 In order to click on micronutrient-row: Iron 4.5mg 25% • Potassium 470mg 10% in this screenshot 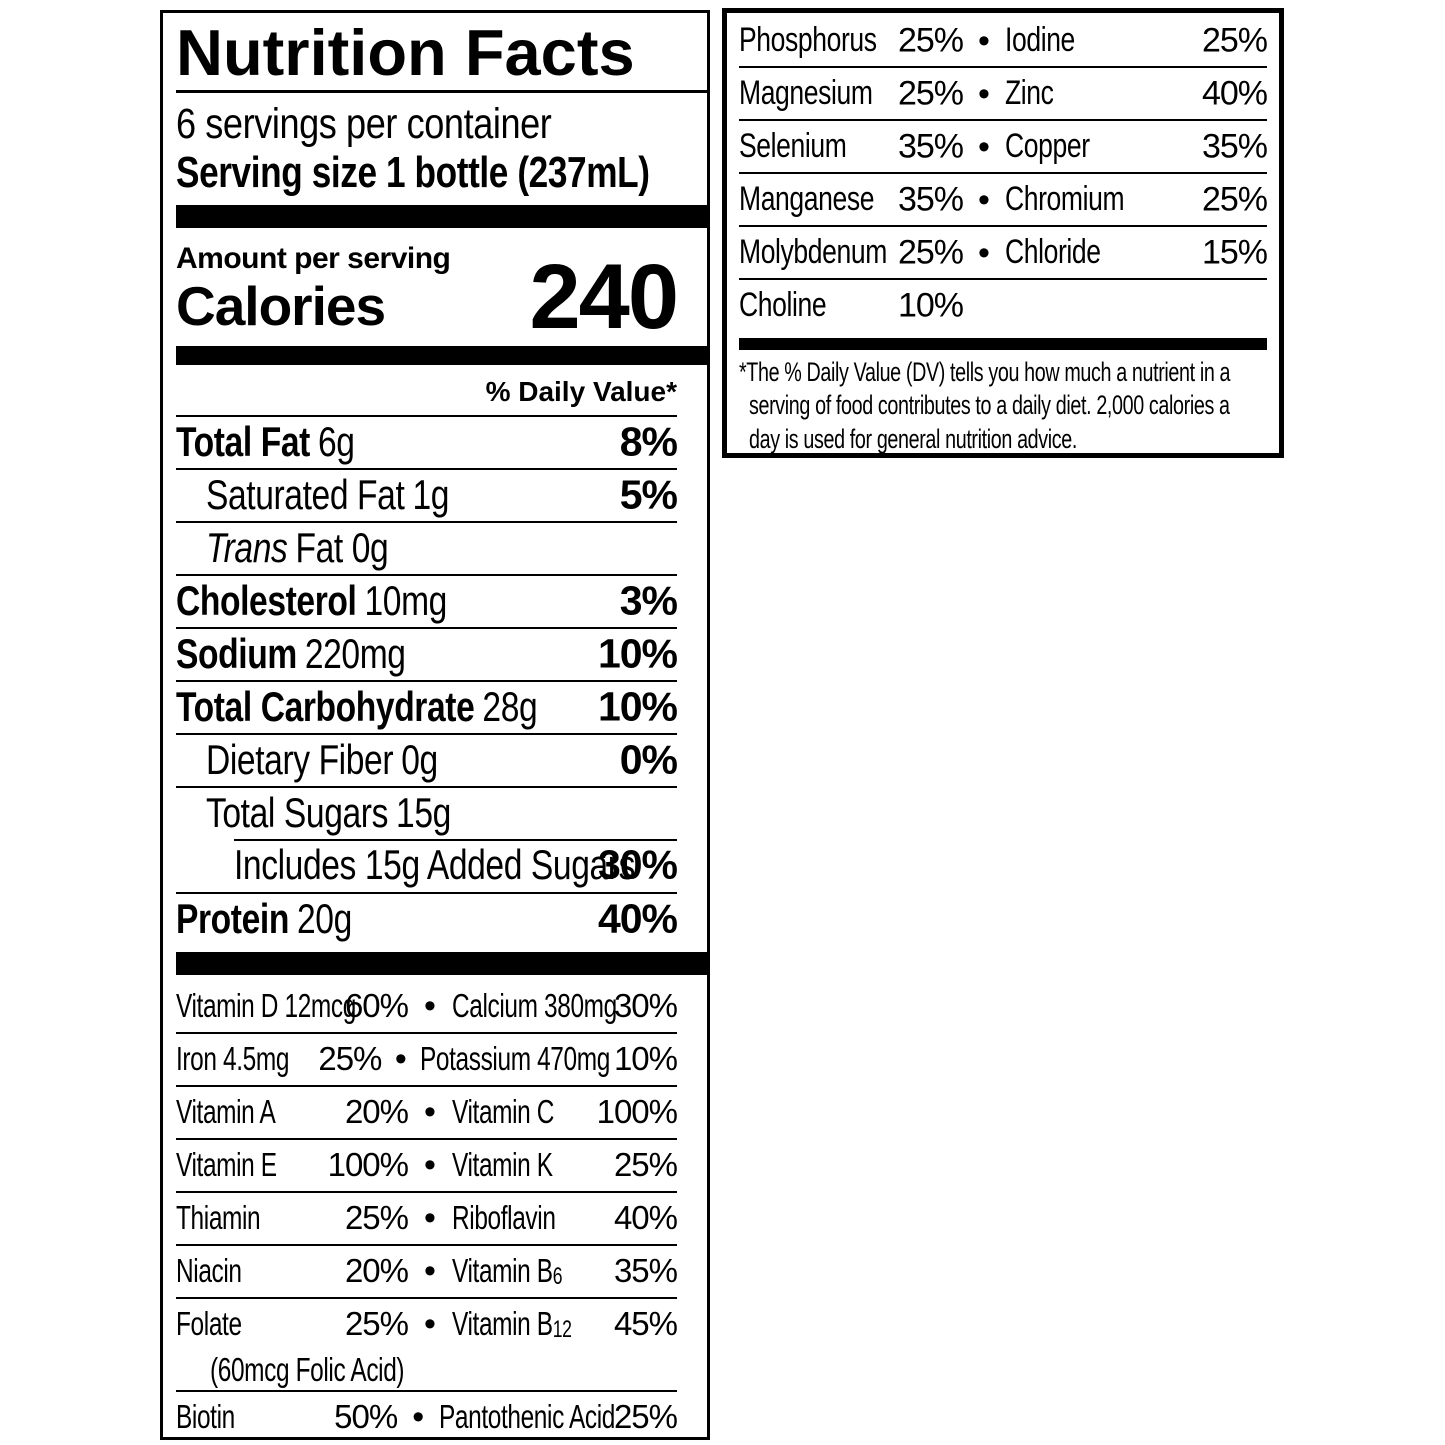, I will do `click(427, 1058)`.